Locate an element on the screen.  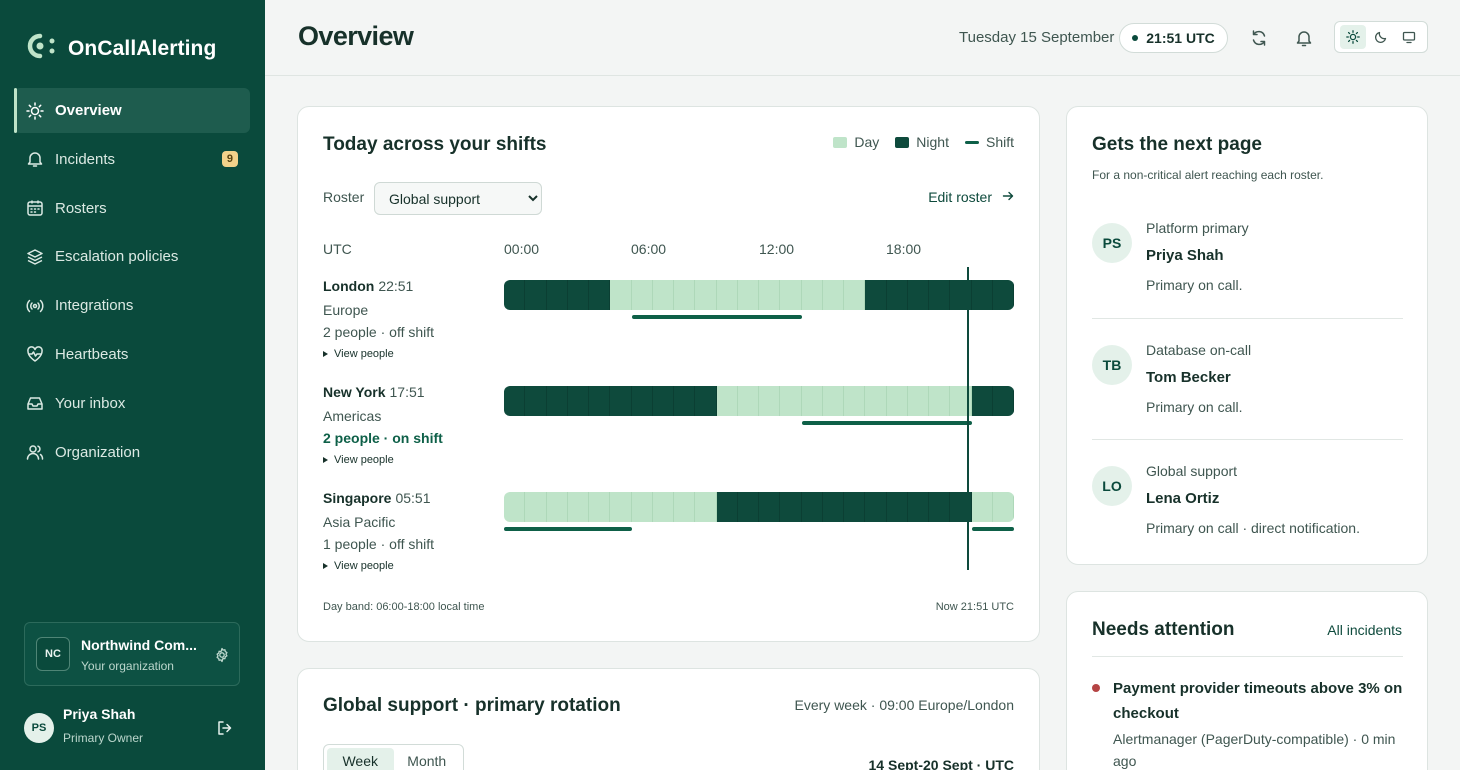
rotation-schedule: Every week · 09:00 Europe/London is located at coordinates (904, 705).